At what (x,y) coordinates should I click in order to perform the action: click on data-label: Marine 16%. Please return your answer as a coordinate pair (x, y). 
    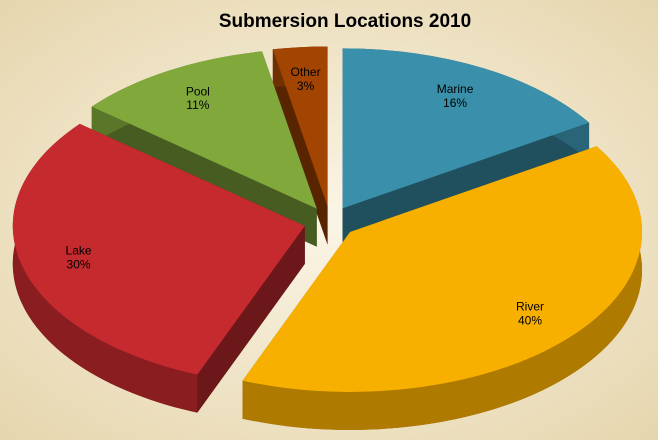
    Looking at the image, I should click on (455, 96).